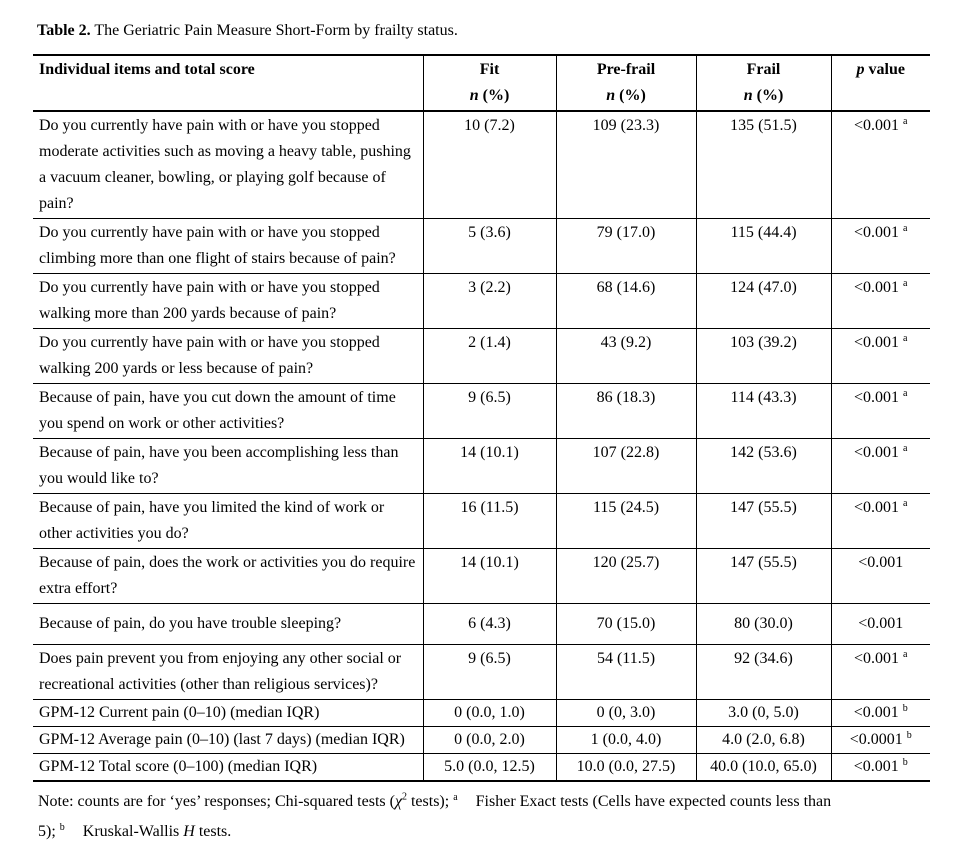 The width and height of the screenshot is (962, 847). I want to click on frail-cell: 124 (47.0), so click(763, 301).